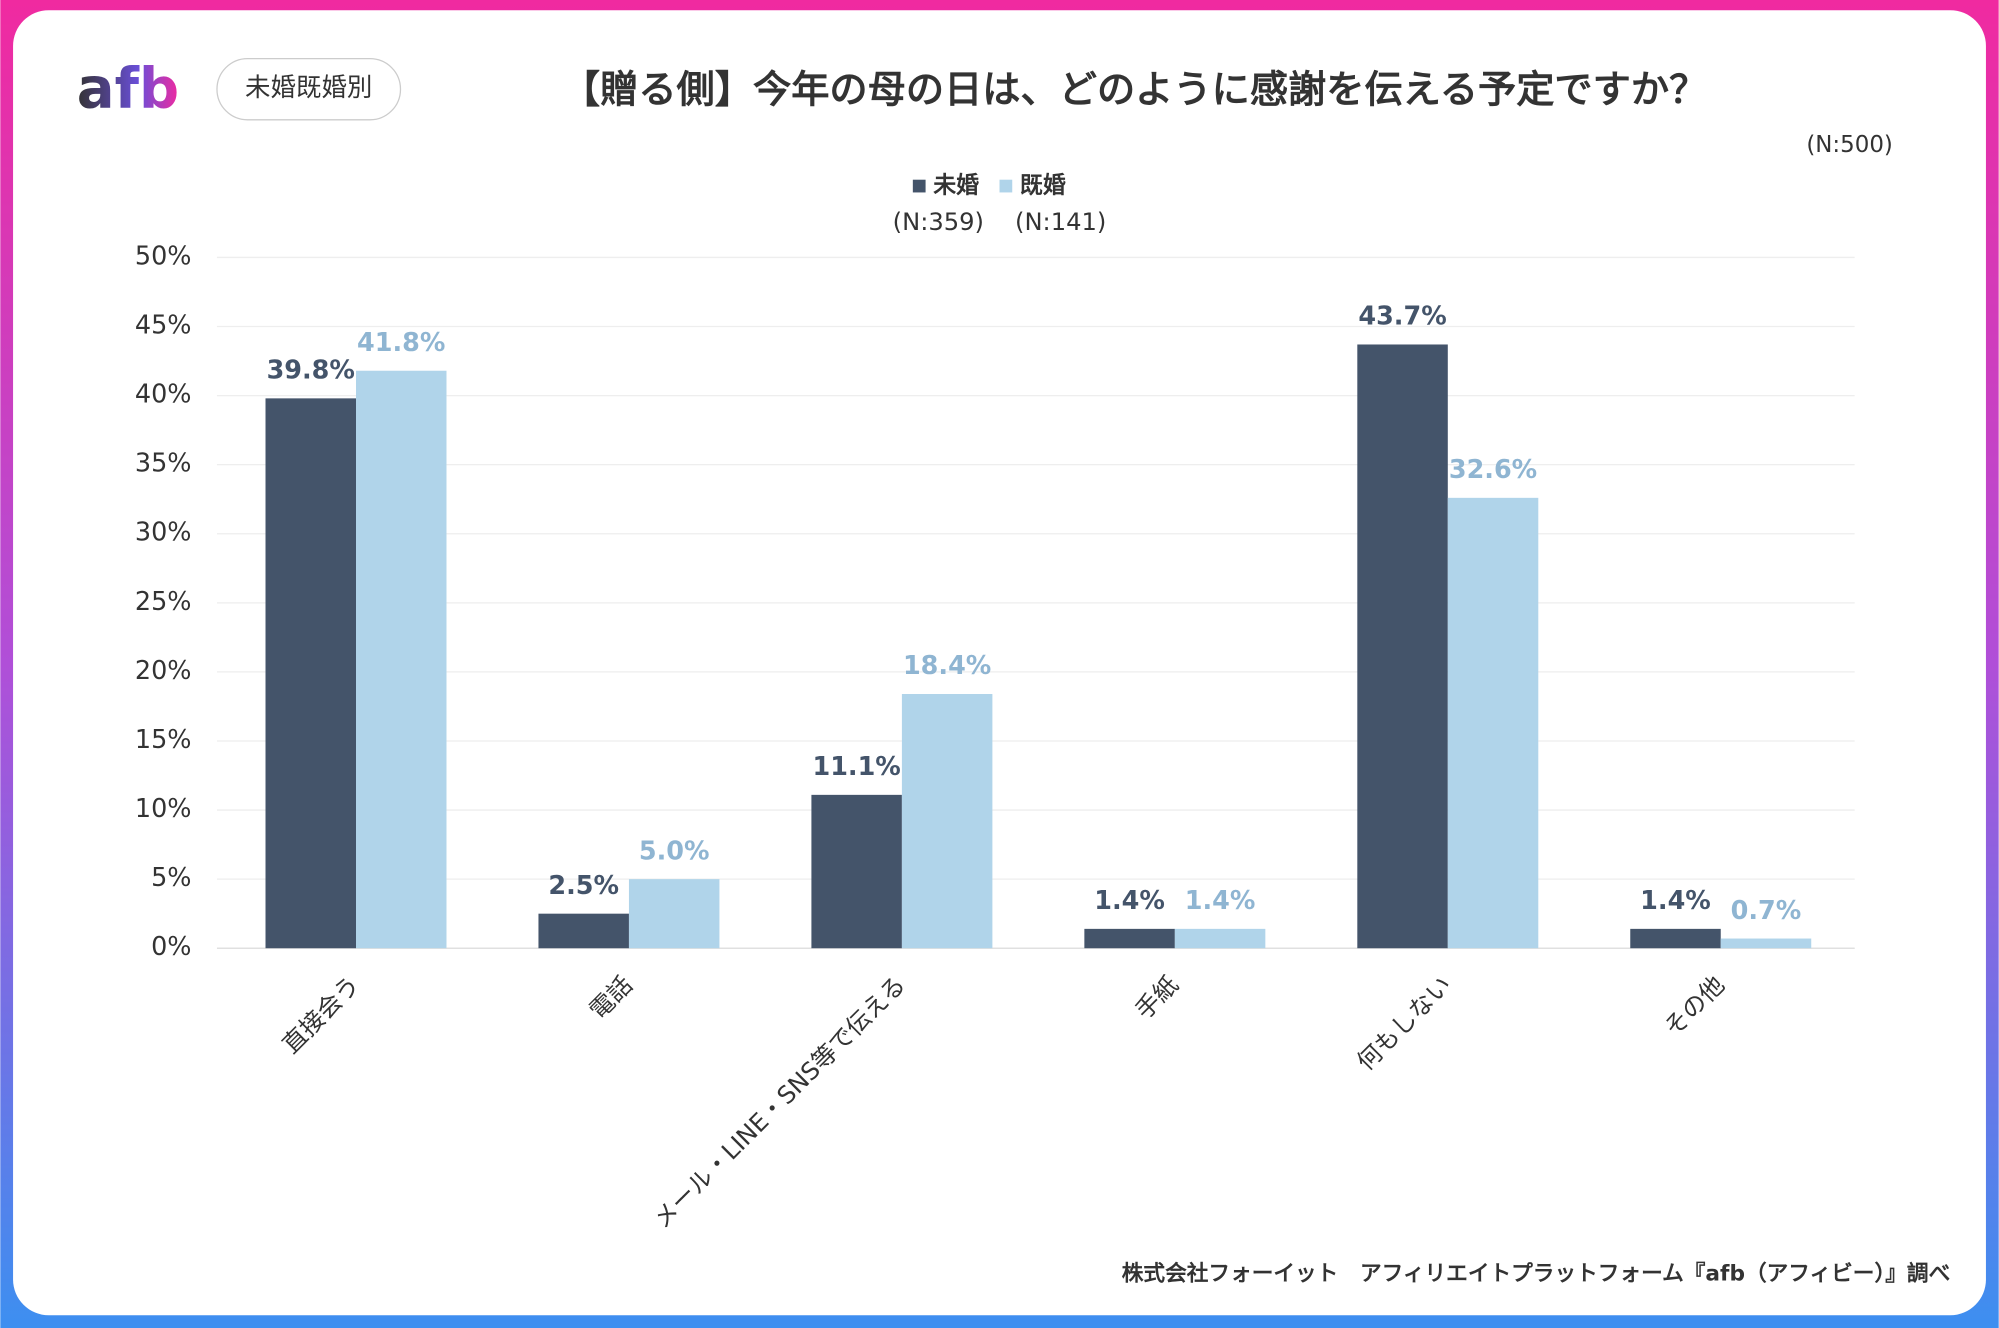 The image size is (1999, 1328). Describe the element at coordinates (128, 88) in the screenshot. I see `logo: afb` at that location.